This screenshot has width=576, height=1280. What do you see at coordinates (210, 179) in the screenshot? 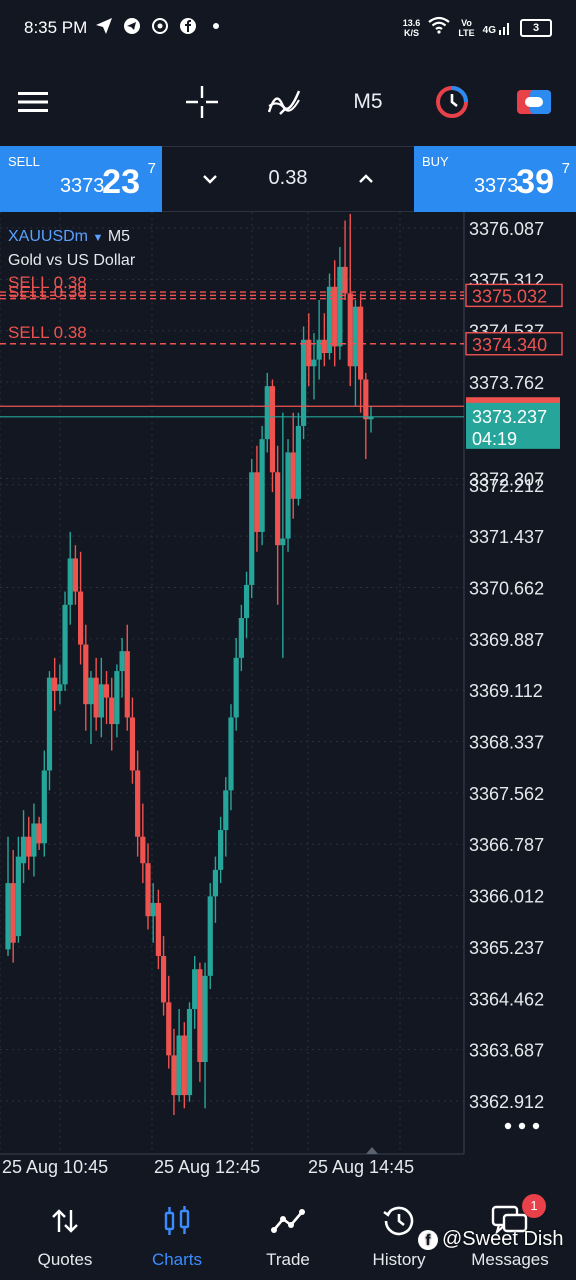
I see `chevron-down-icon` at bounding box center [210, 179].